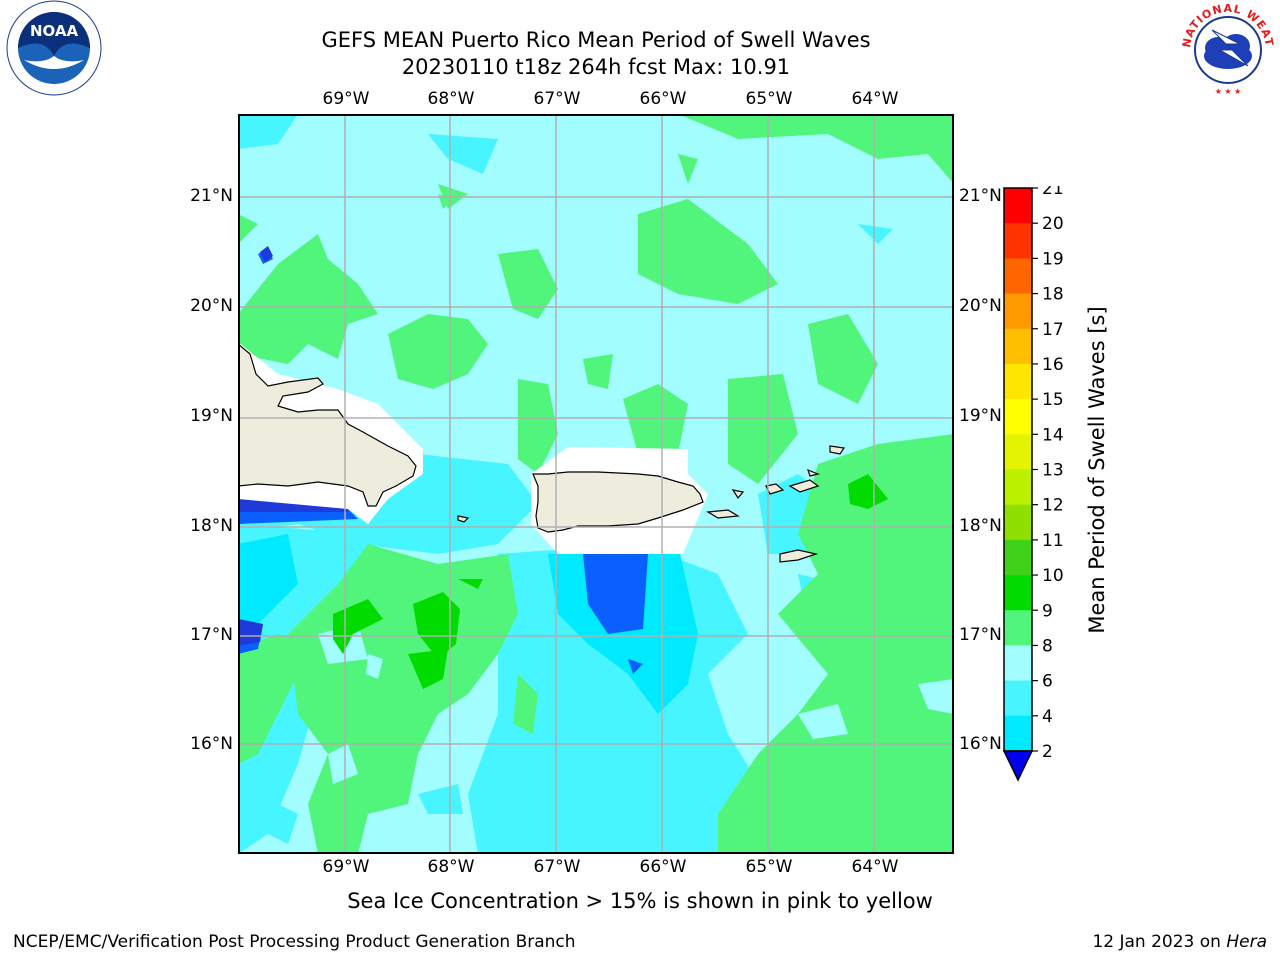 This screenshot has width=1280, height=960. What do you see at coordinates (557, 99) in the screenshot?
I see `lon-label-top: 67°W` at bounding box center [557, 99].